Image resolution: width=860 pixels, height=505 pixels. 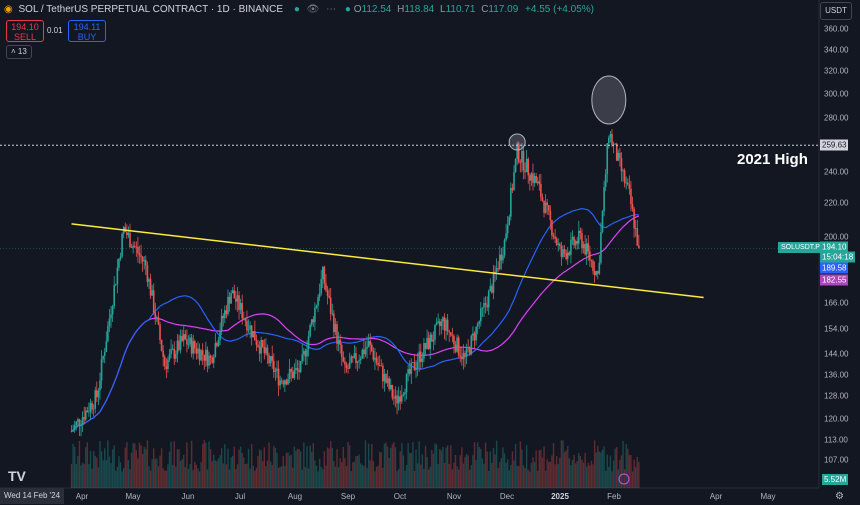 What do you see at coordinates (609, 100) in the screenshot?
I see `highlight-circle` at bounding box center [609, 100].